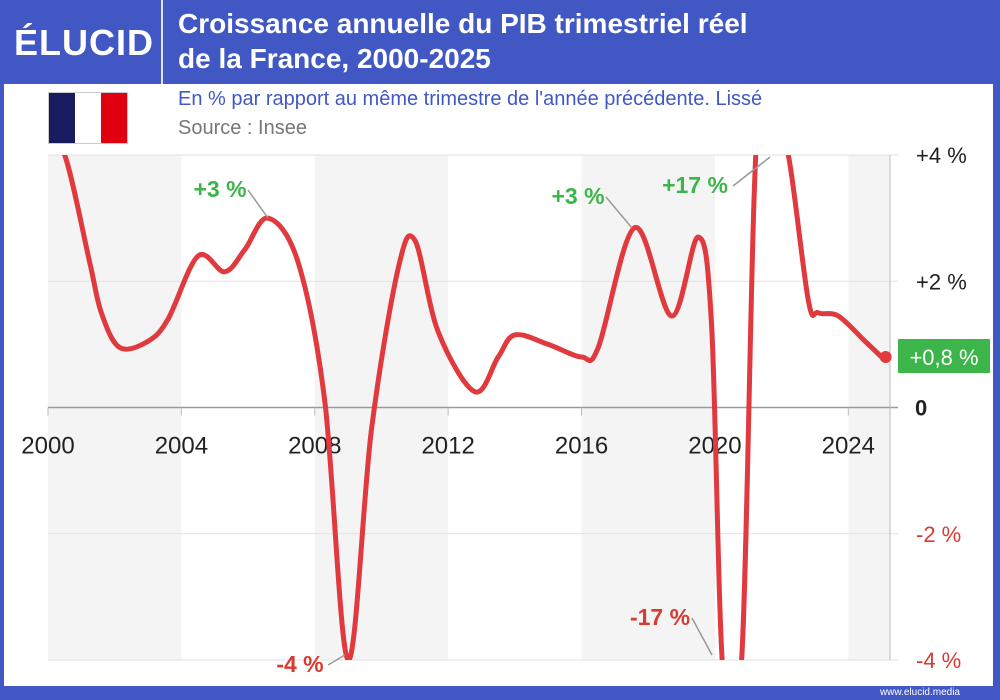 Image resolution: width=1000 pixels, height=700 pixels. What do you see at coordinates (660, 617) in the screenshot?
I see `annotation-label: -17 %` at bounding box center [660, 617].